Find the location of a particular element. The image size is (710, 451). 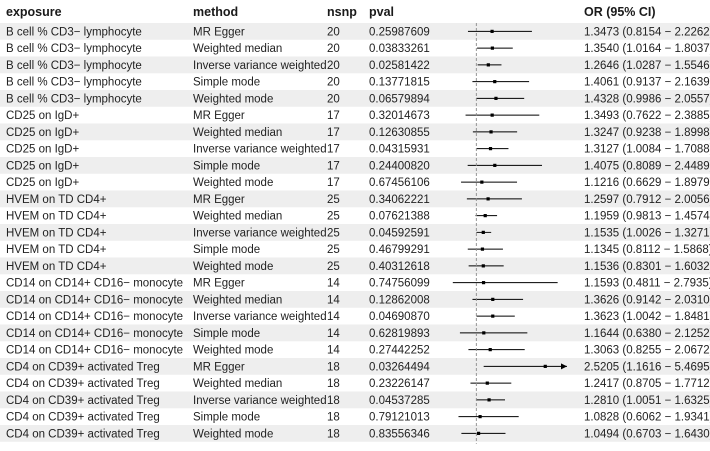

cell-pval: 0.03833261 is located at coordinates (399, 49).